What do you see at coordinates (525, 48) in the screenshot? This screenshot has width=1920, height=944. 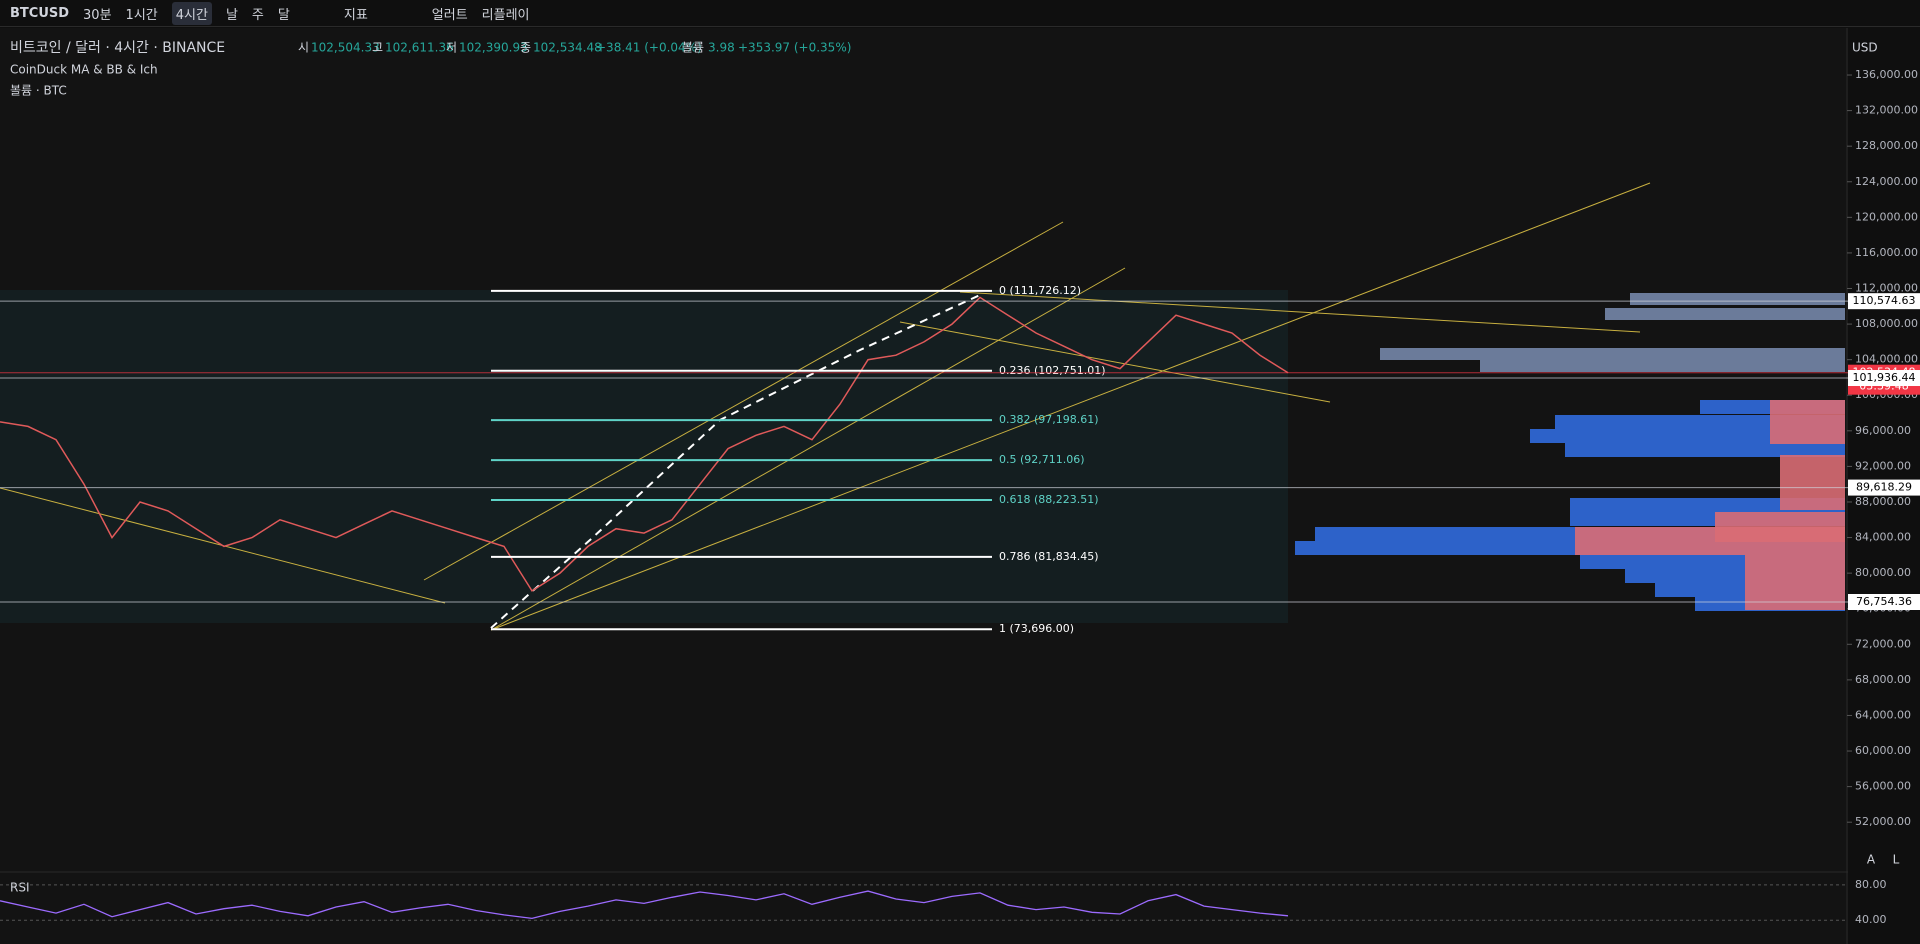 I see `ohlc-key: 종` at bounding box center [525, 48].